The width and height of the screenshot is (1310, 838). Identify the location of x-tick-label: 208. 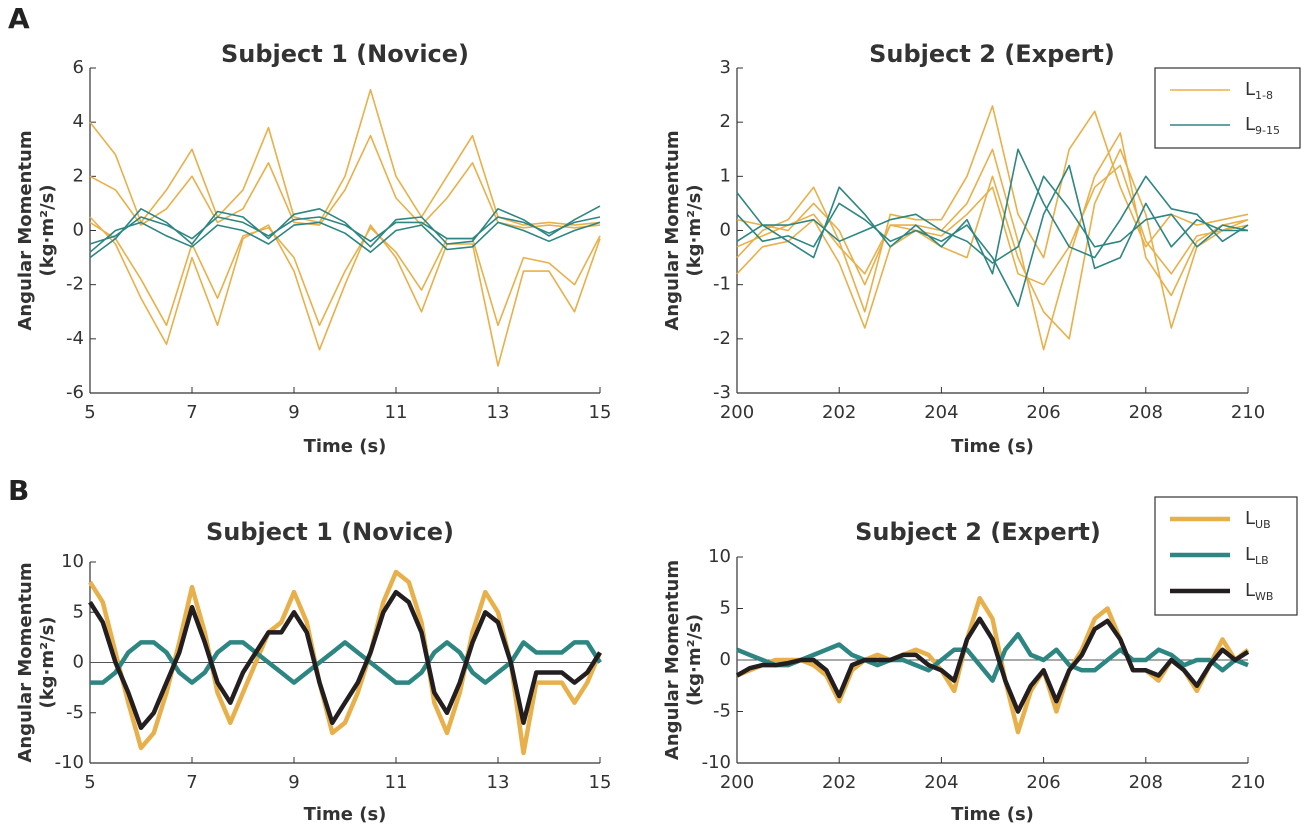
(1146, 782).